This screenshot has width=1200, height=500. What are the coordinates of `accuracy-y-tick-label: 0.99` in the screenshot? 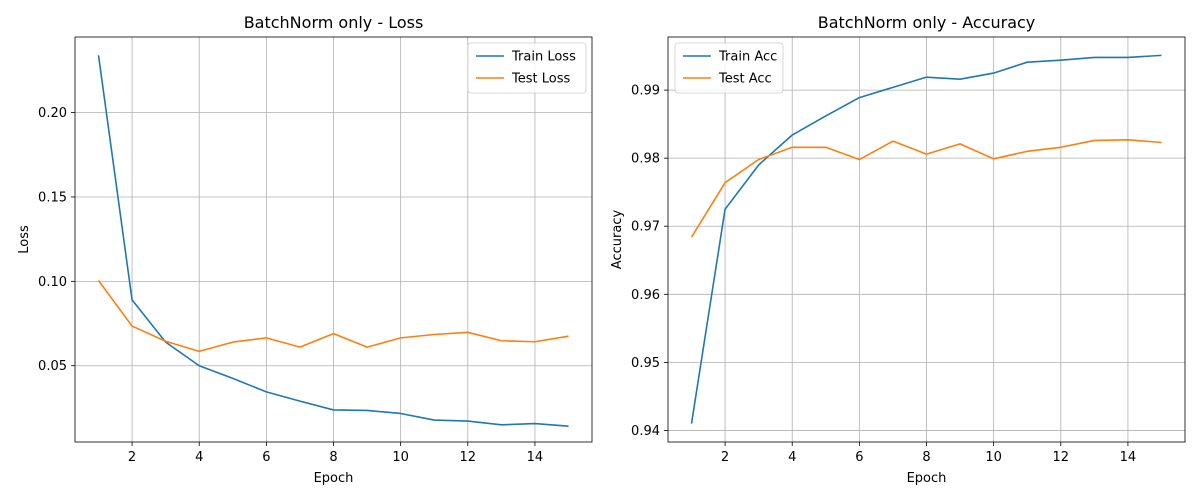 It's located at (645, 91).